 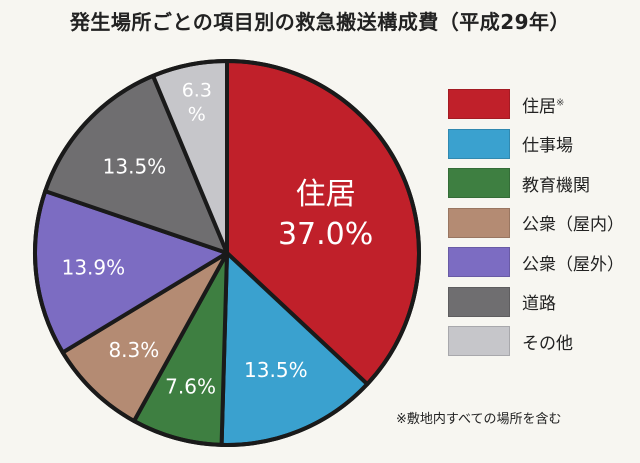 What do you see at coordinates (320, 22) in the screenshot?
I see `chart-title: 発生場所ごとの項目別の救急搬送構成費（平成29年）` at bounding box center [320, 22].